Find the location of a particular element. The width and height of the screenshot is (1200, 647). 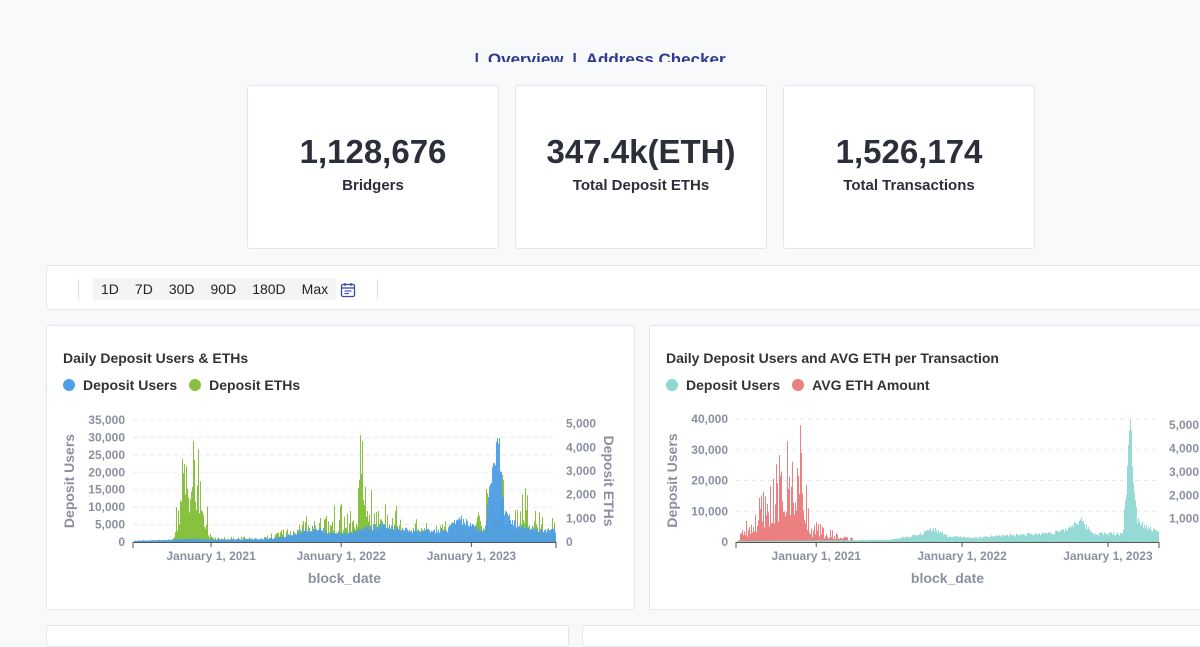

nav-overview-link: Overview is located at coordinates (525, 56).